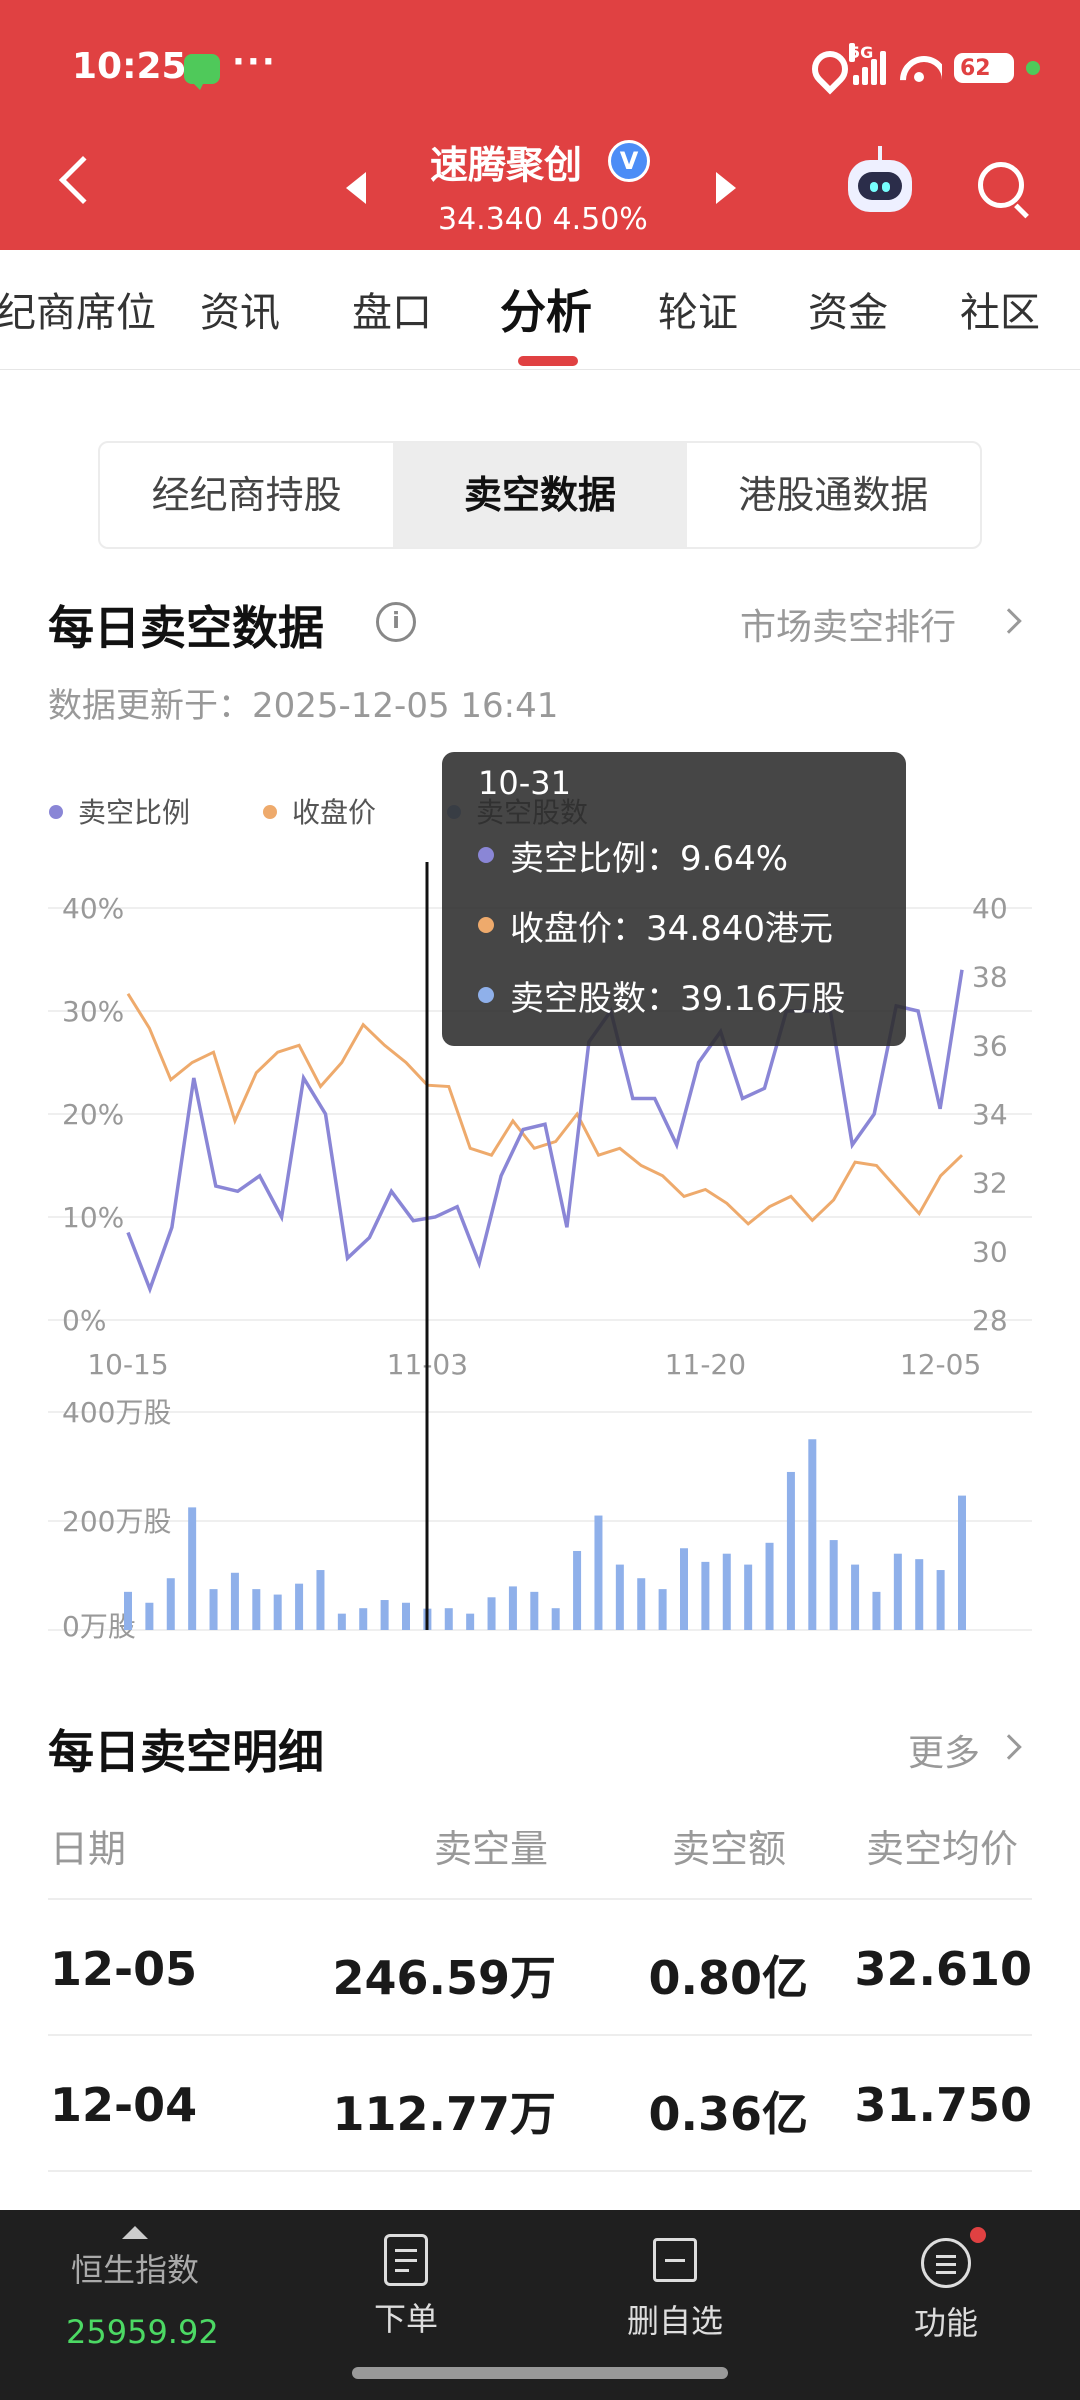 Image resolution: width=1080 pixels, height=2400 pixels. I want to click on active-tab-indicator, so click(548, 361).